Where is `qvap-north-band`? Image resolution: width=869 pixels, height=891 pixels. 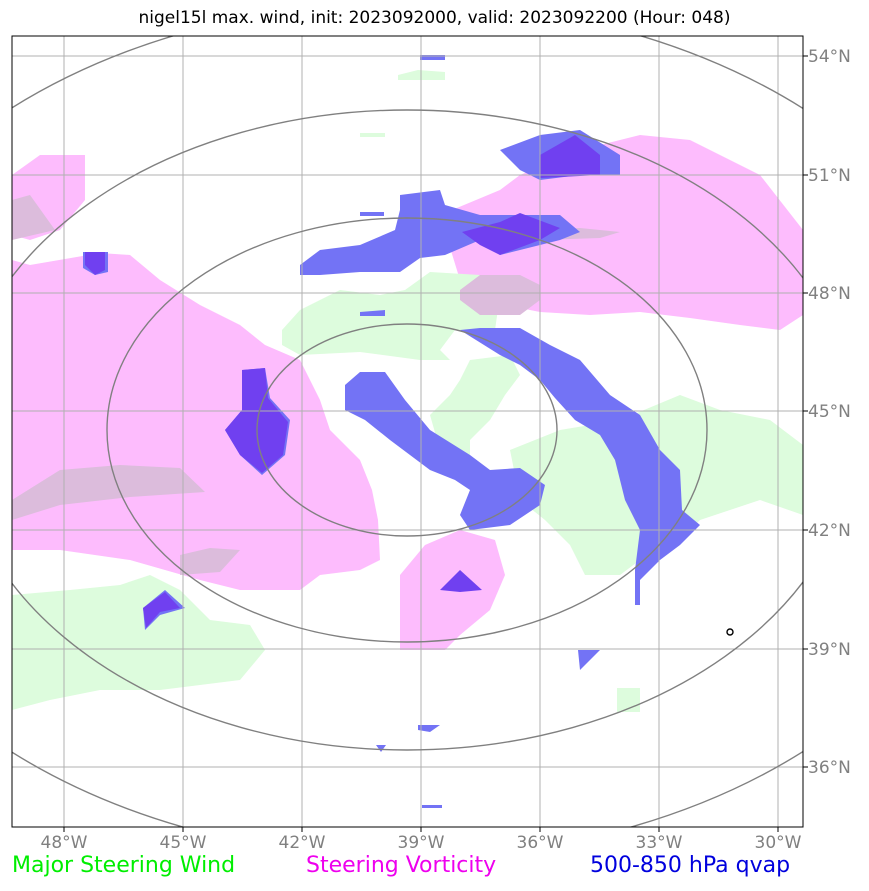 qvap-north-band is located at coordinates (440, 232).